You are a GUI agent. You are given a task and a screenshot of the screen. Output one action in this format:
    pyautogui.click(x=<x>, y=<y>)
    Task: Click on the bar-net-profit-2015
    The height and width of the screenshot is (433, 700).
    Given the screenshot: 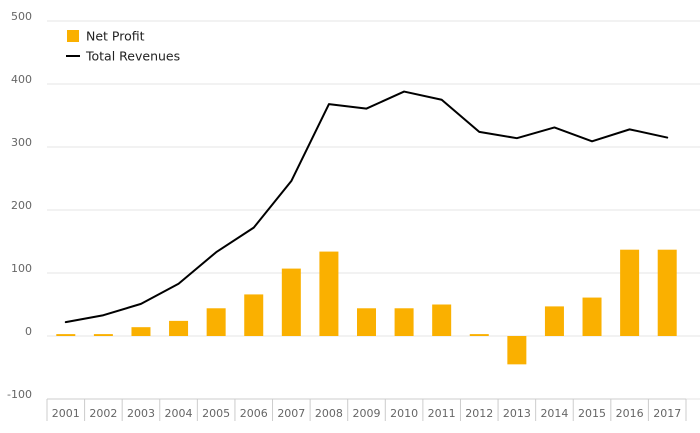 What is the action you would take?
    pyautogui.click(x=592, y=316)
    